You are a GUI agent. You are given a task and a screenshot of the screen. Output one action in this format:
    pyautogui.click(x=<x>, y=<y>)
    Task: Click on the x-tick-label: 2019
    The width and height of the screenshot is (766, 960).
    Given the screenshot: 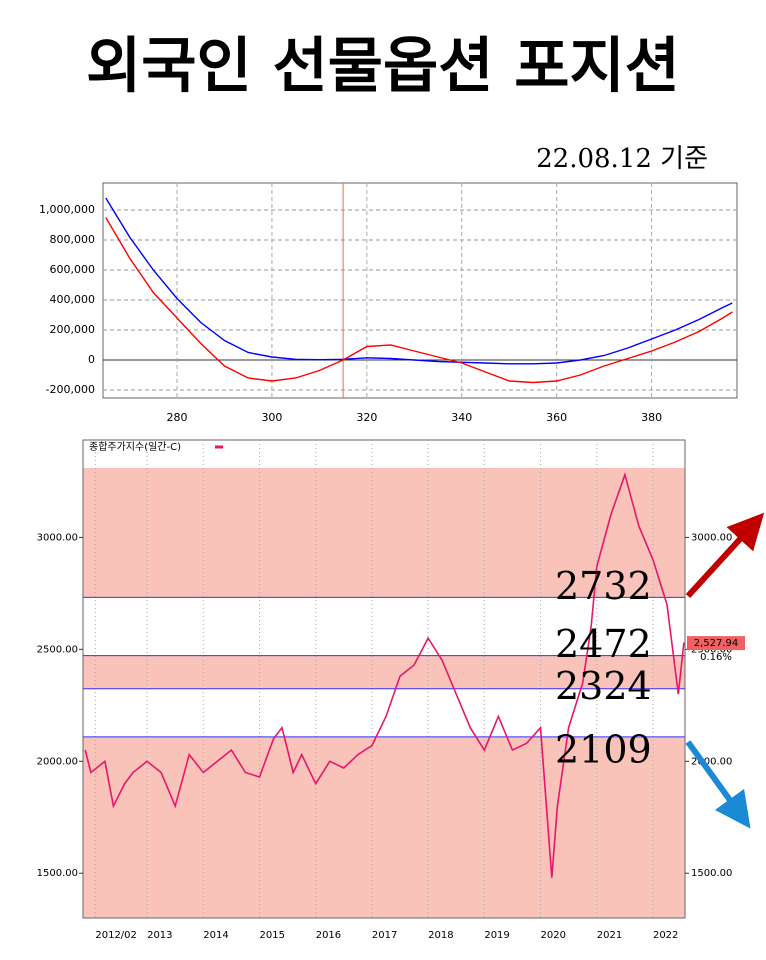 What is the action you would take?
    pyautogui.click(x=496, y=935)
    